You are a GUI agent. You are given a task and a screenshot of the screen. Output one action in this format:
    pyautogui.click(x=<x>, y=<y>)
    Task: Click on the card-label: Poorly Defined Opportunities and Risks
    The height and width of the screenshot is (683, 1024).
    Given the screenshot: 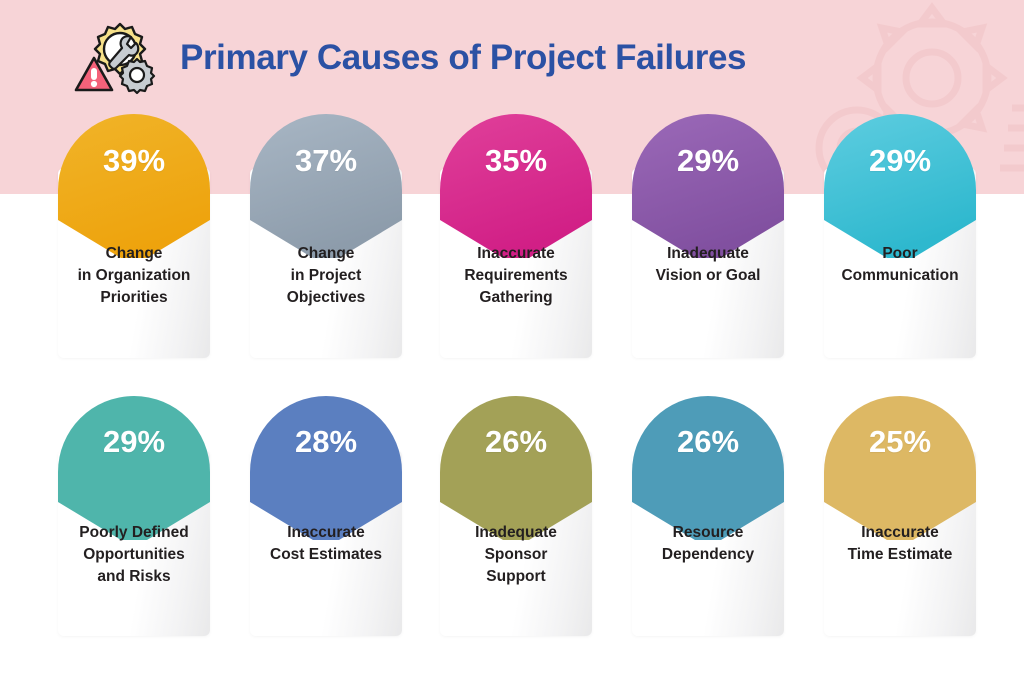 What is the action you would take?
    pyautogui.click(x=134, y=554)
    